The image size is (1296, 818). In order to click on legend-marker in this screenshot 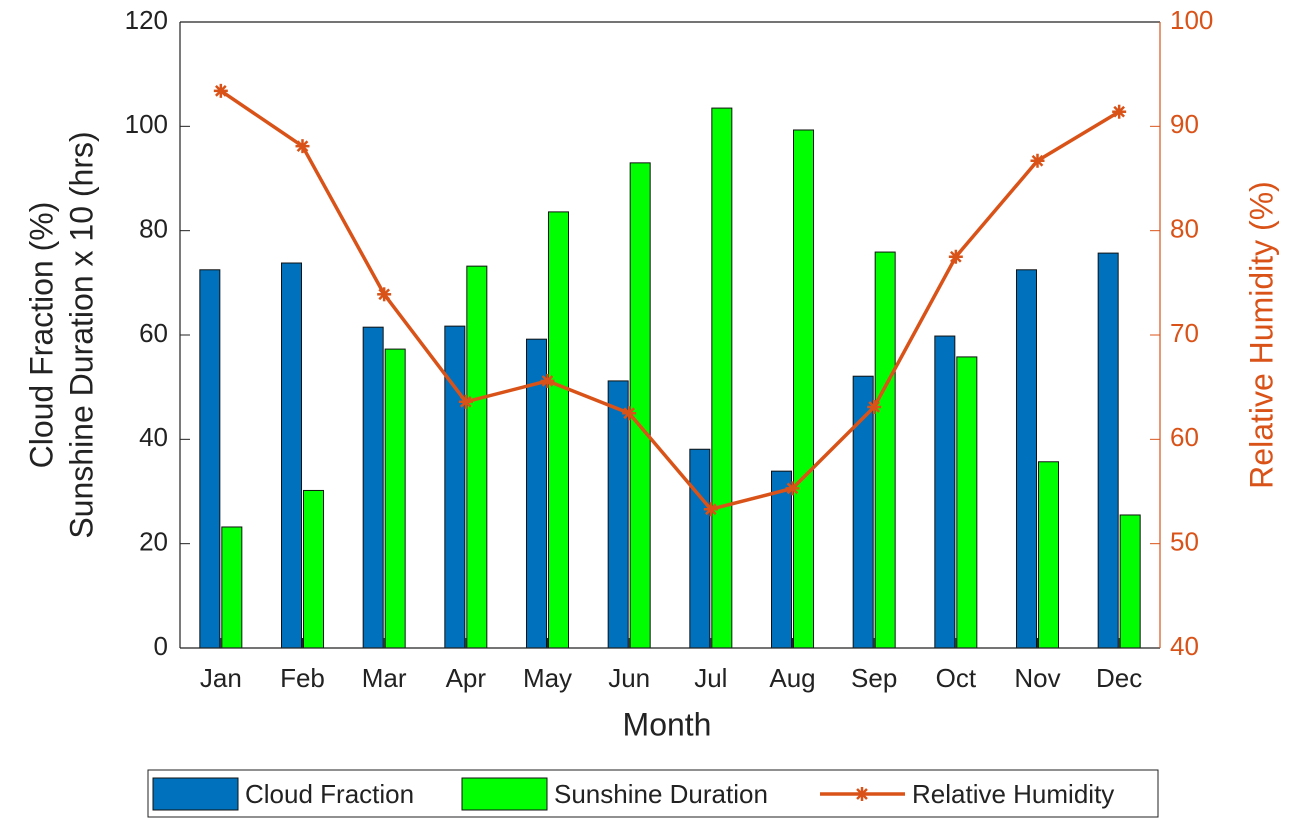, I will do `click(862, 794)`.